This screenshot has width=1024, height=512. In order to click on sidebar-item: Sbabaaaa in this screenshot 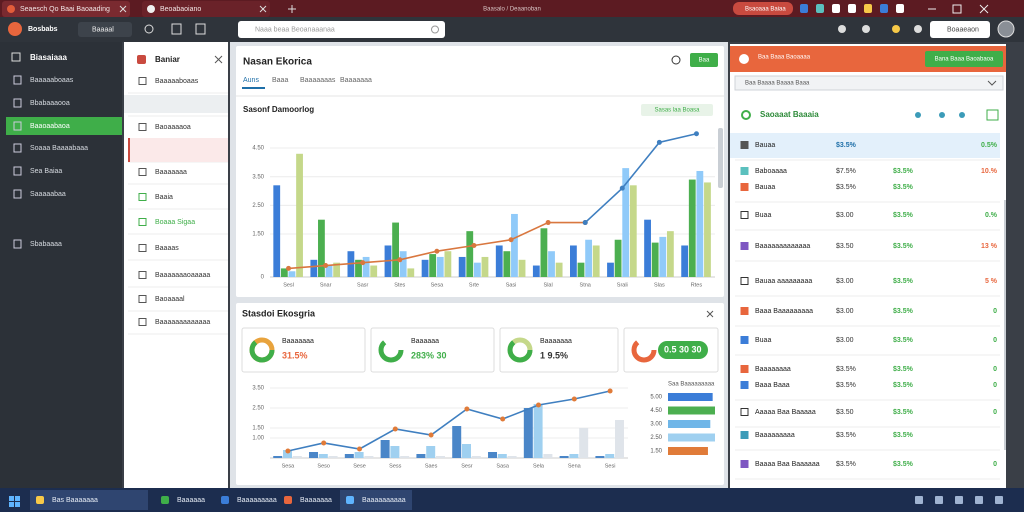, I will do `click(46, 244)`.